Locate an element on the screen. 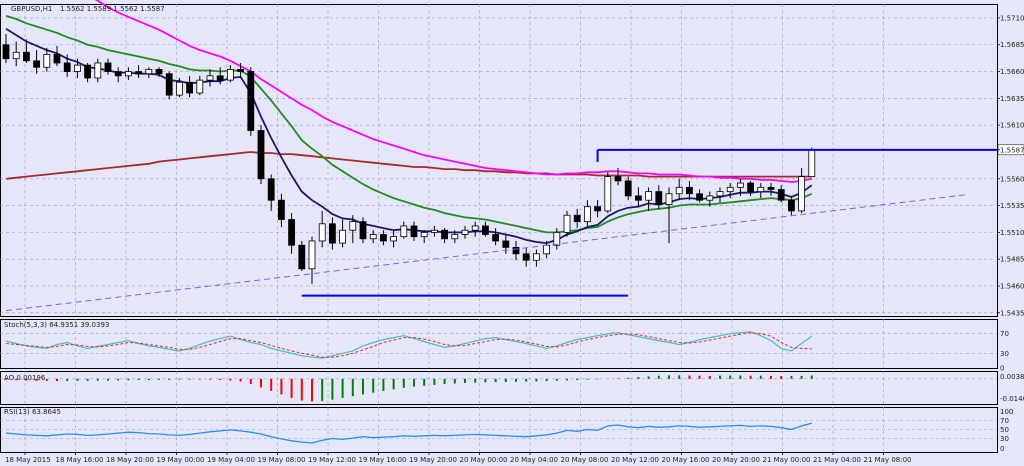 The width and height of the screenshot is (1024, 466). ema-long-line is located at coordinates (408, 165).